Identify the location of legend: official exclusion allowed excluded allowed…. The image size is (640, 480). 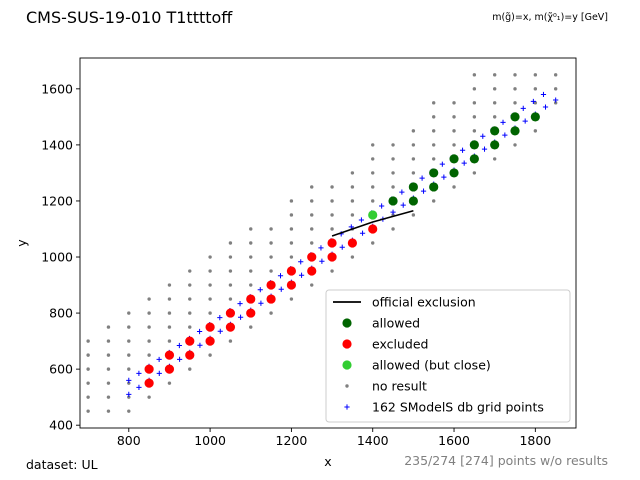
(448, 356).